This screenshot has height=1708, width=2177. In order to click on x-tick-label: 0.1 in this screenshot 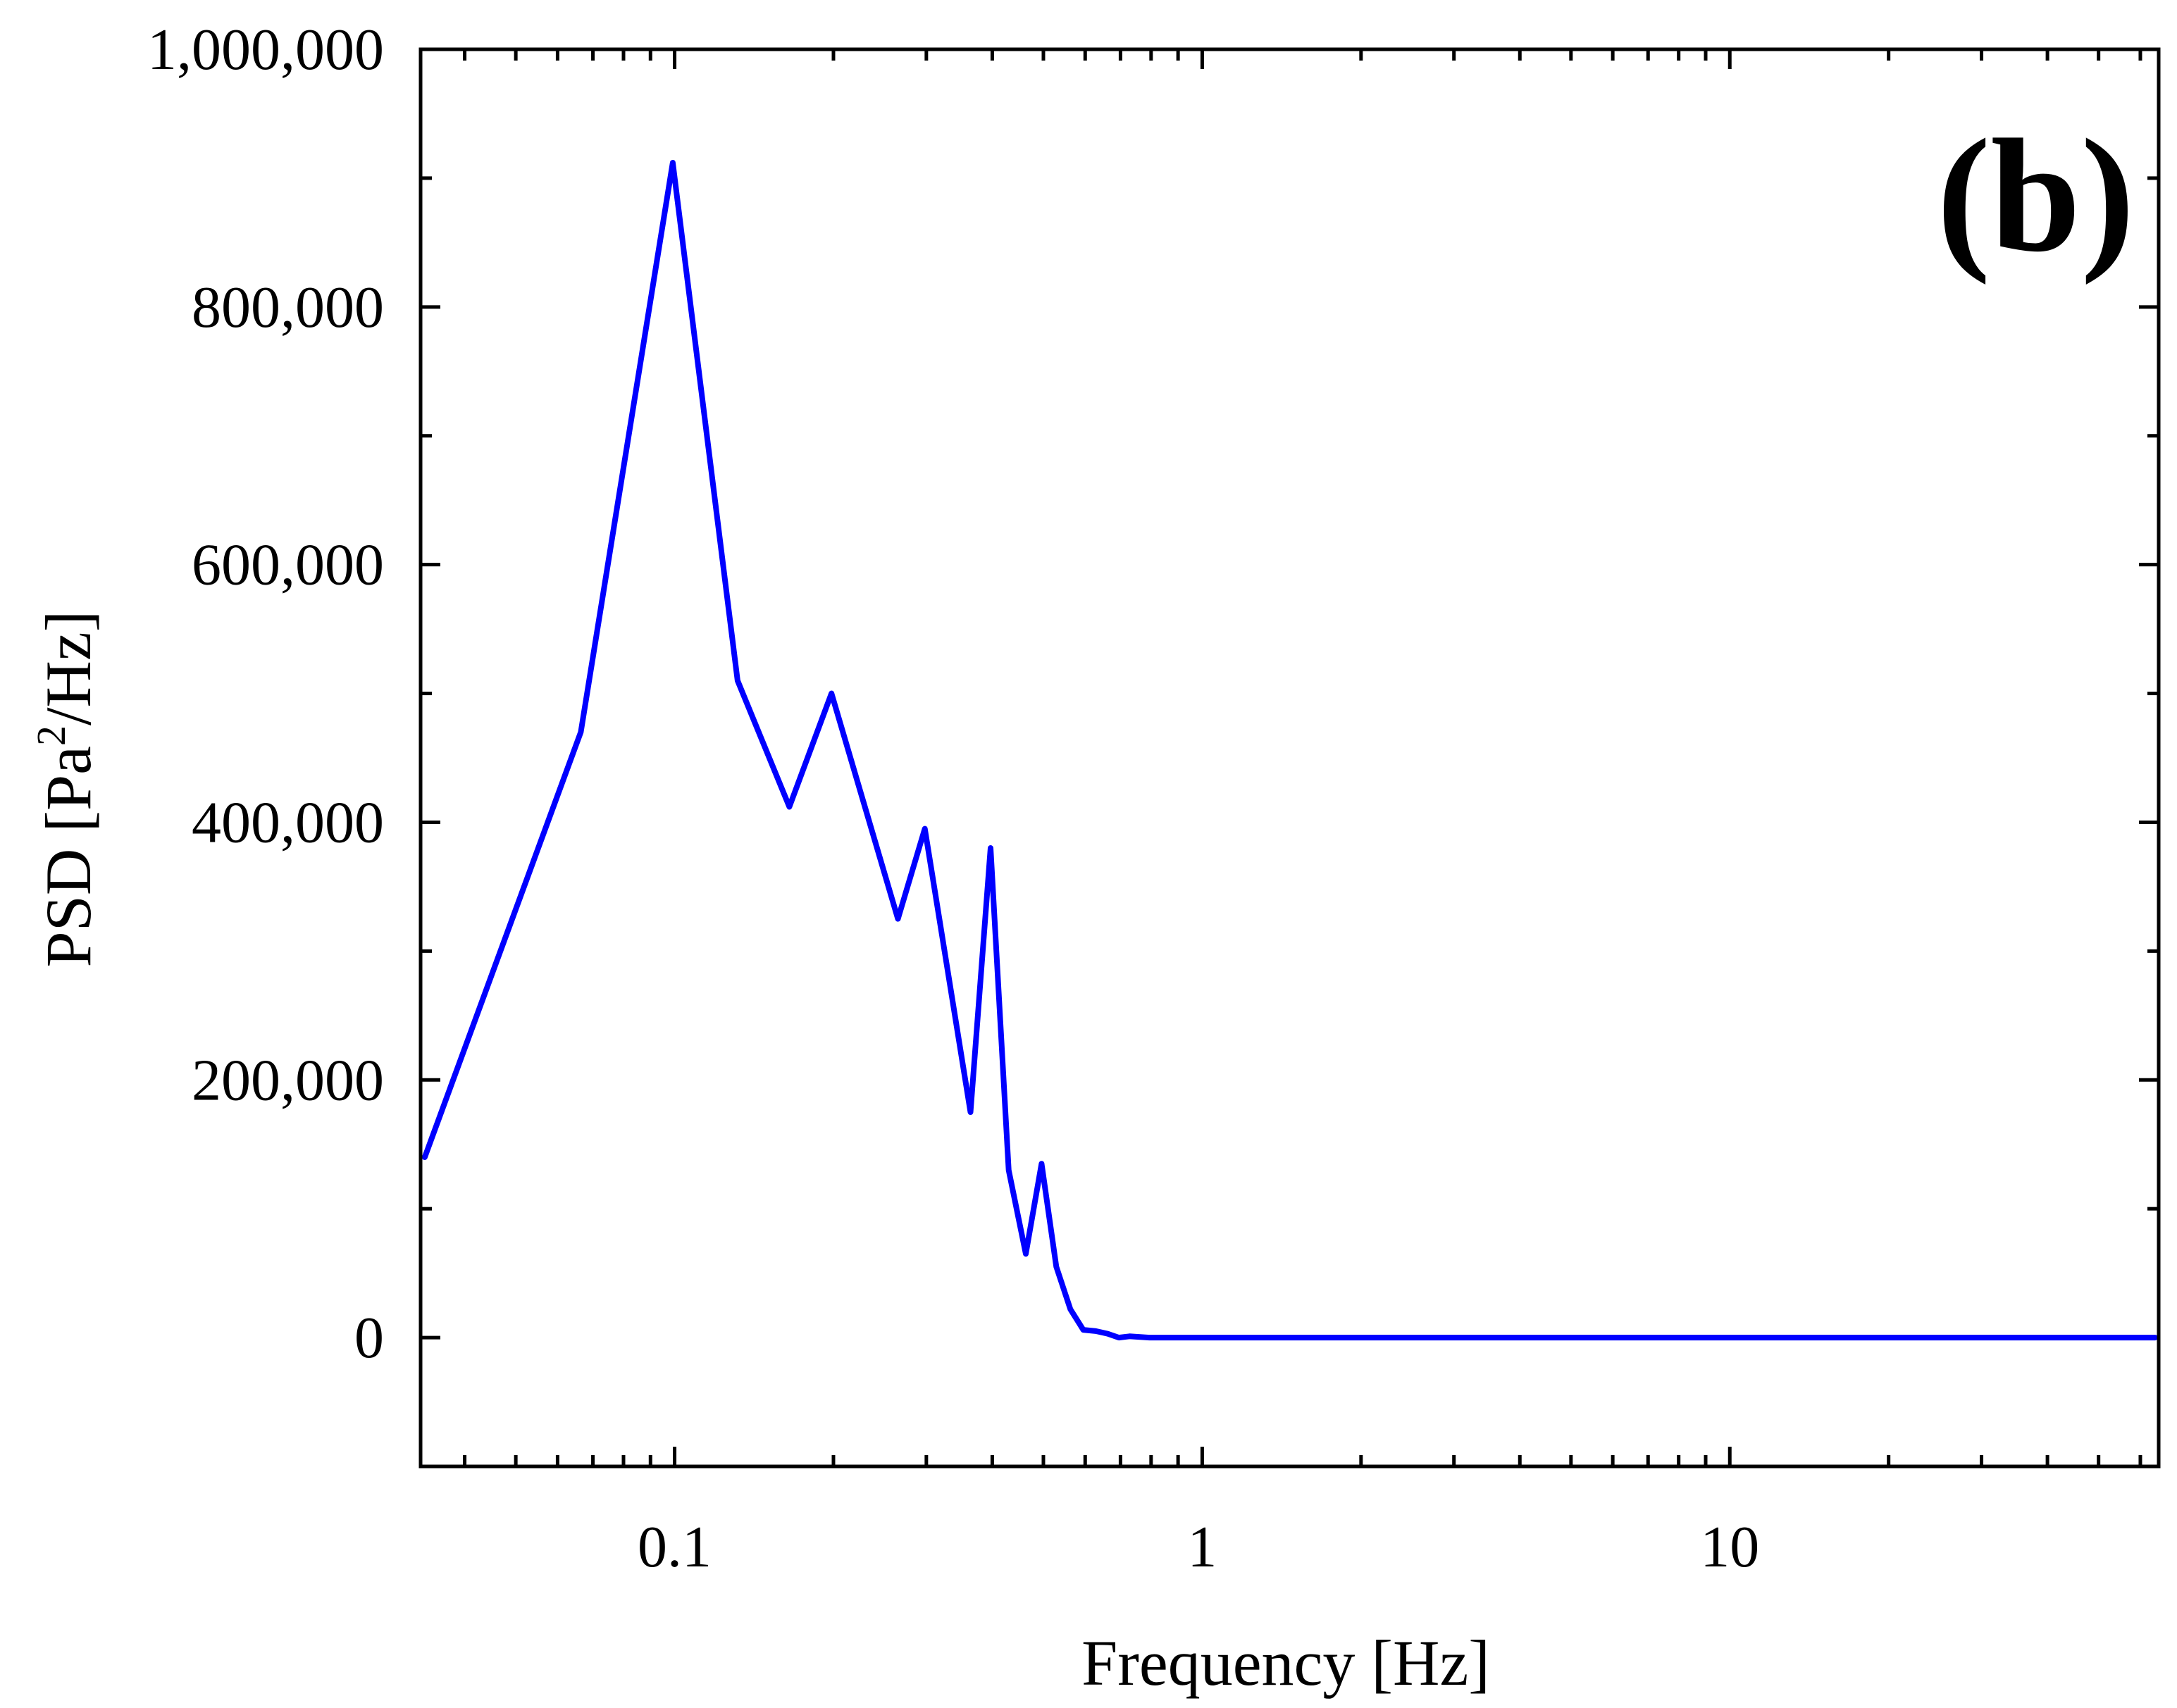, I will do `click(675, 1547)`.